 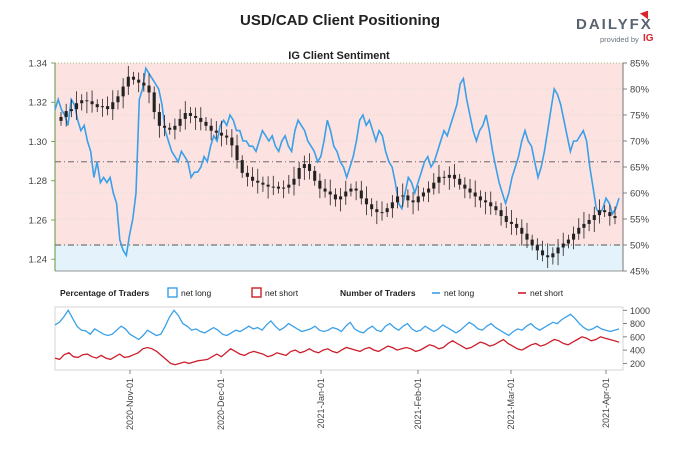 What do you see at coordinates (321, 403) in the screenshot?
I see `x-axis-tick-label: 2021-Jan-01` at bounding box center [321, 403].